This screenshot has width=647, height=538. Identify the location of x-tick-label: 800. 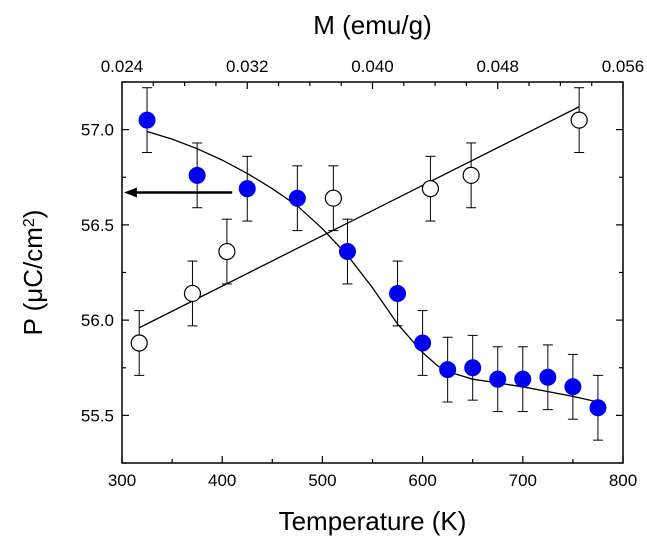
(623, 480).